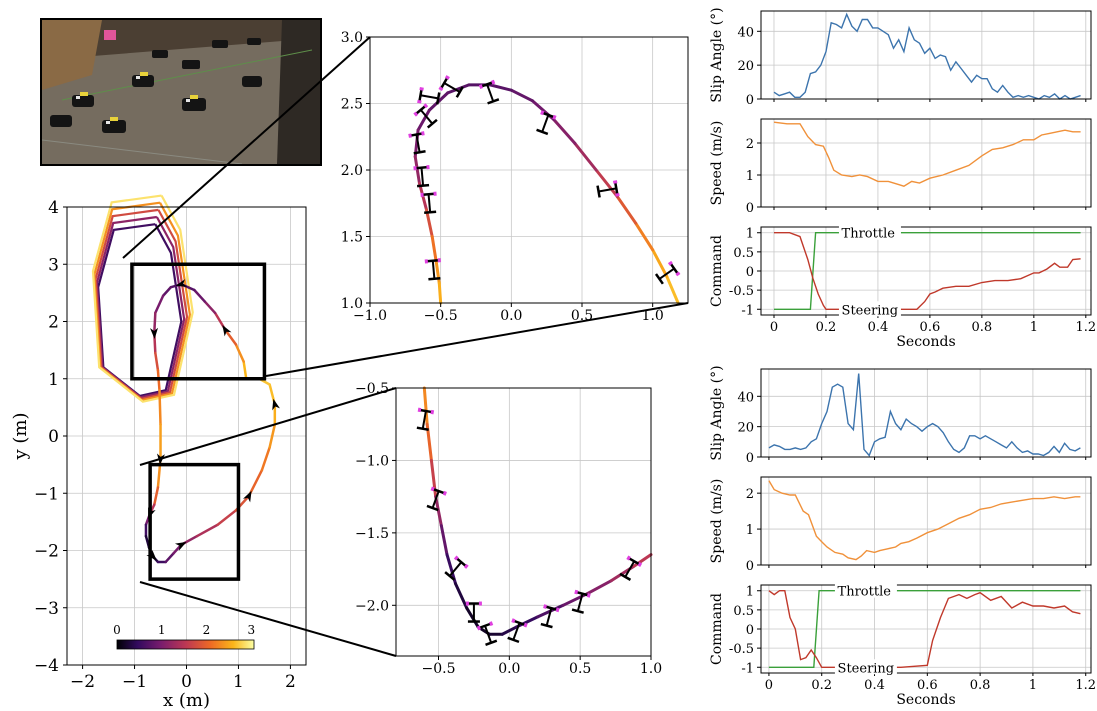 Image resolution: width=1097 pixels, height=711 pixels. I want to click on steering-line, so click(924, 629).